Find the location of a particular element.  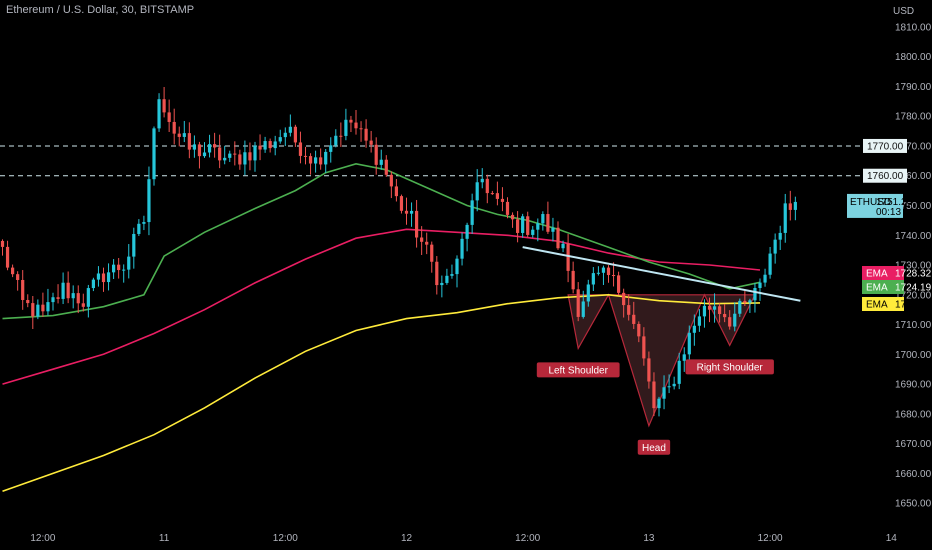

level-badge-label: 1770.00 is located at coordinates (885, 146).